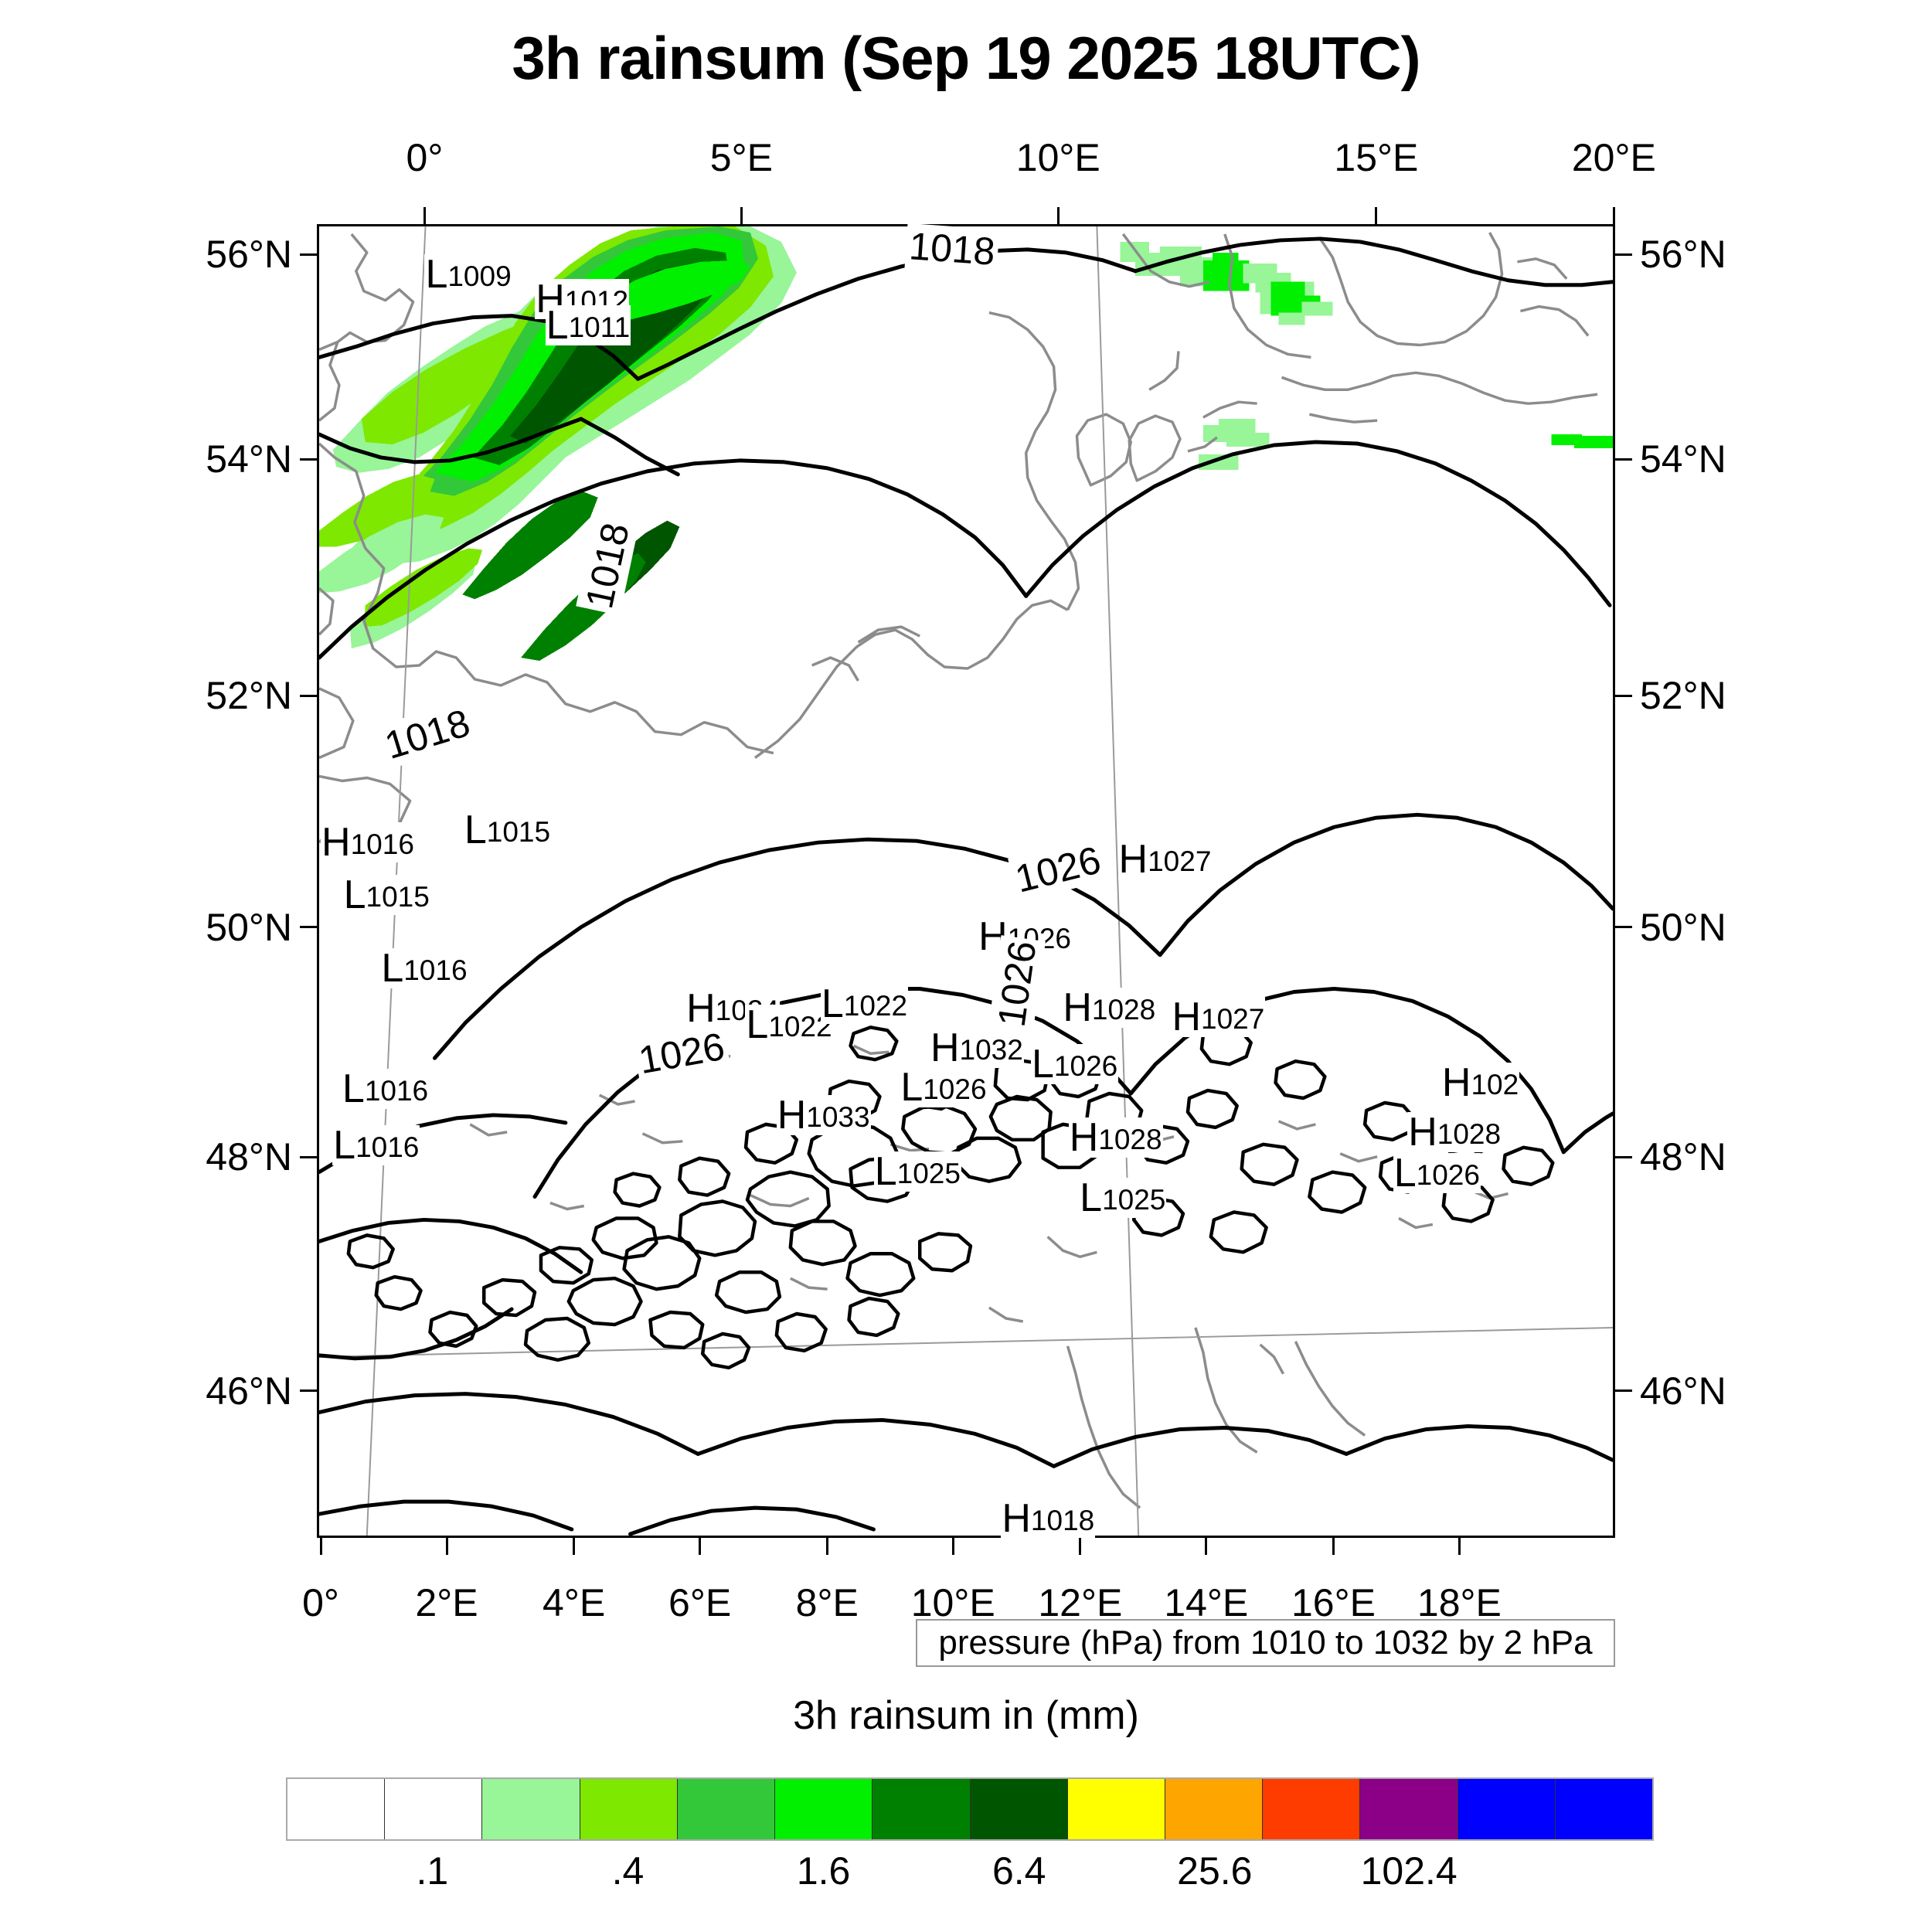 The height and width of the screenshot is (1932, 1932). What do you see at coordinates (1019, 1871) in the screenshot?
I see `colorbar-tick-label: 6.4` at bounding box center [1019, 1871].